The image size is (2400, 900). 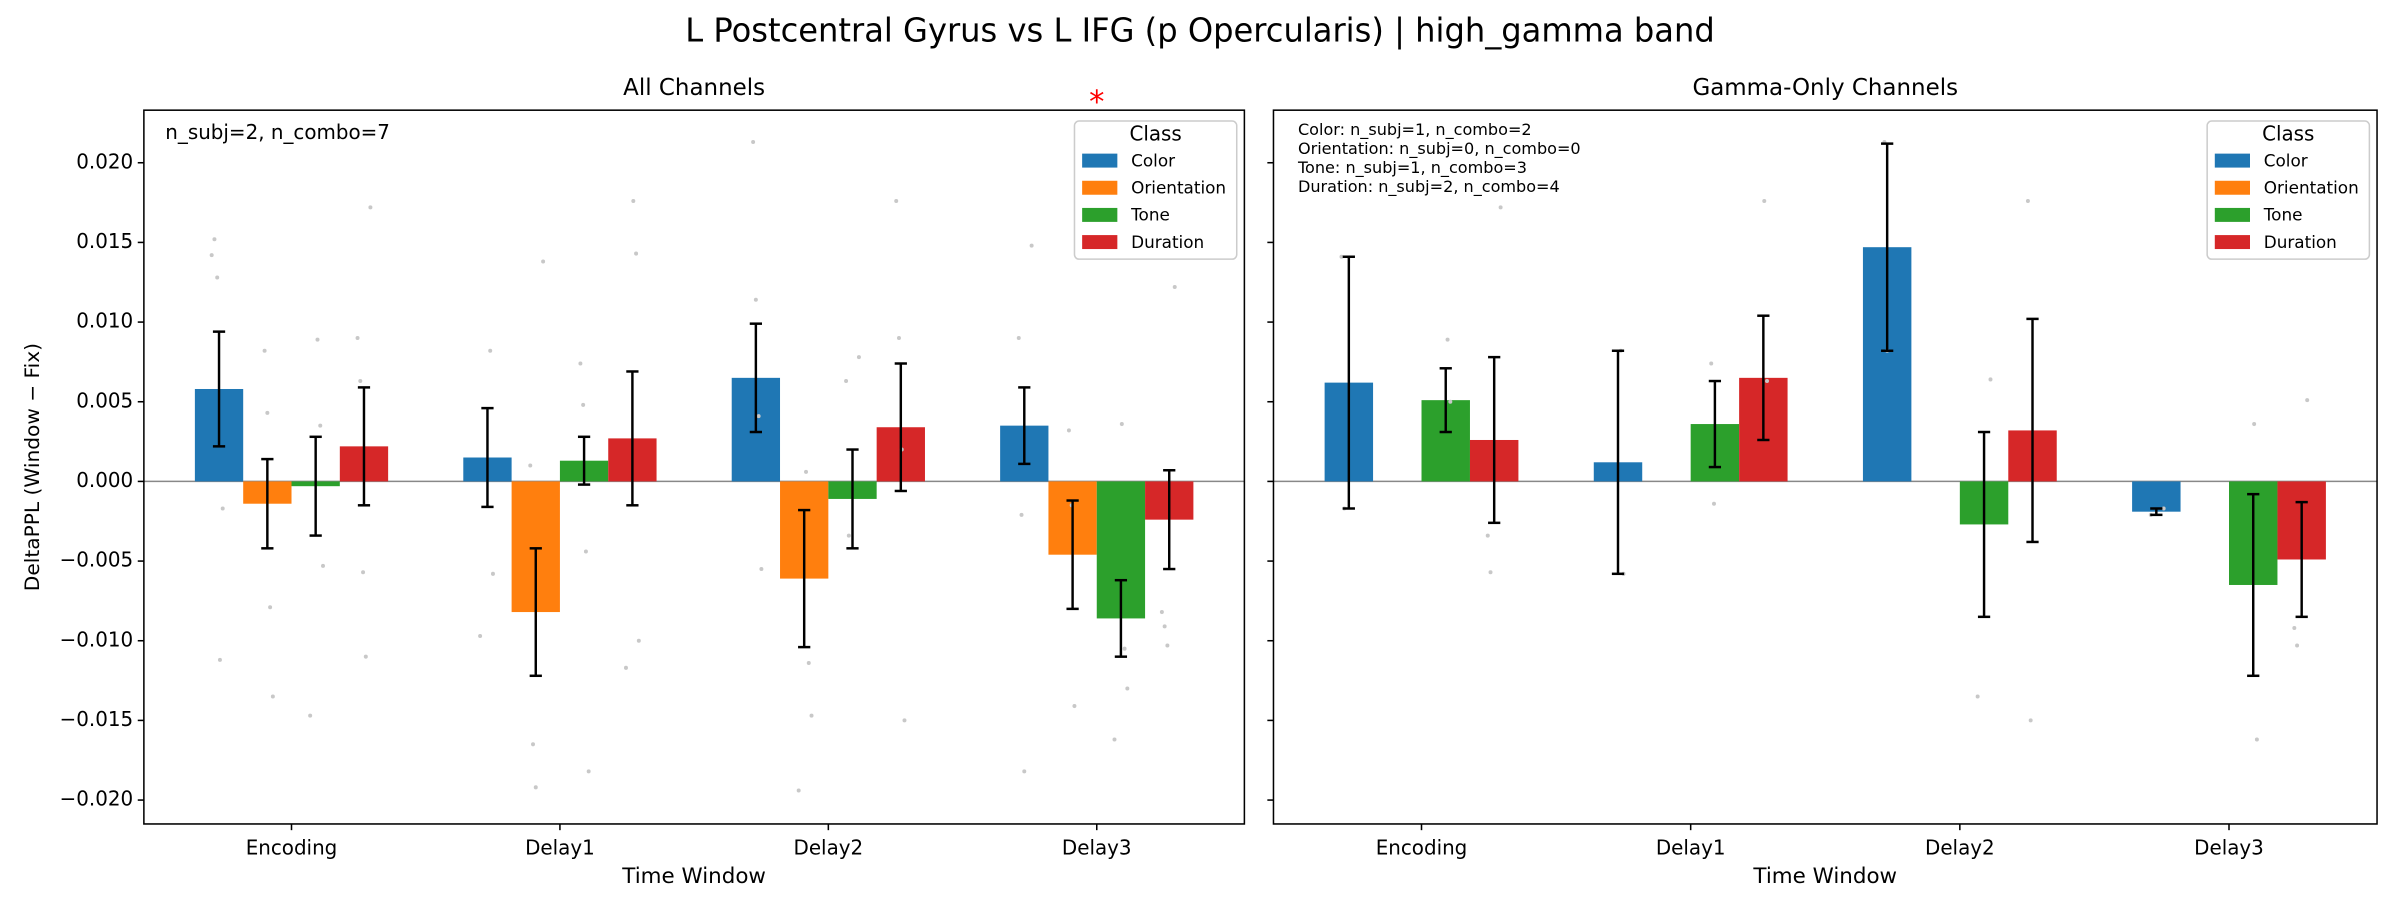 What do you see at coordinates (97, 798) in the screenshot?
I see `y-tick-label: −0.020` at bounding box center [97, 798].